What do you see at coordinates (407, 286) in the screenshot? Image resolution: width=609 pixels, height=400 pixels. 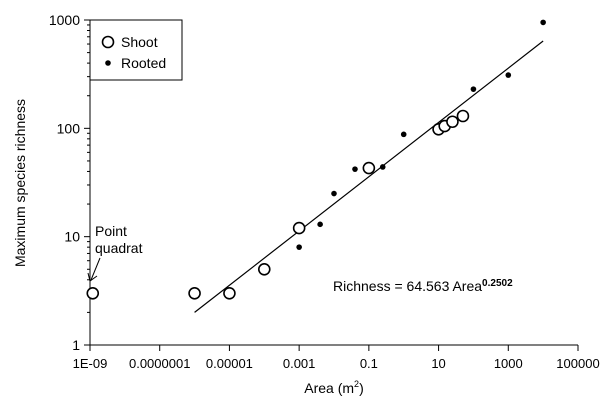 I see `fit-equation-text: Richness = 64.563 Area` at bounding box center [407, 286].